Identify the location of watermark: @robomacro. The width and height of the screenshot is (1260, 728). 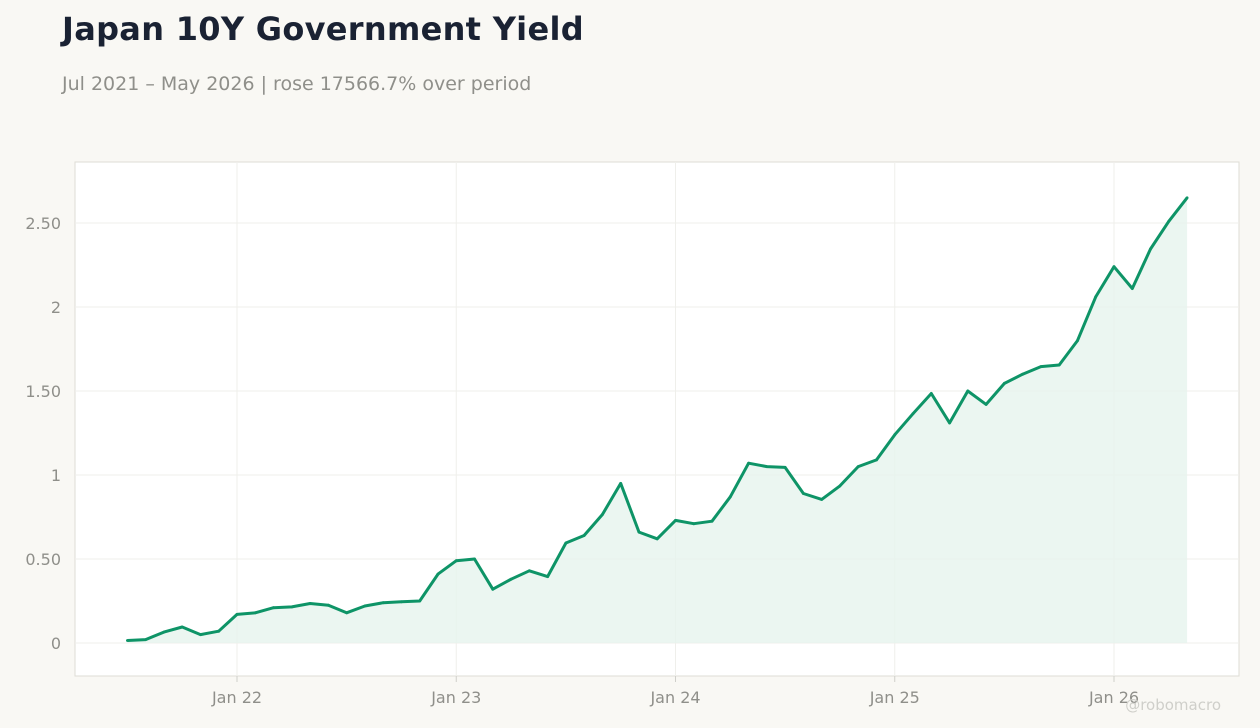
(1173, 705).